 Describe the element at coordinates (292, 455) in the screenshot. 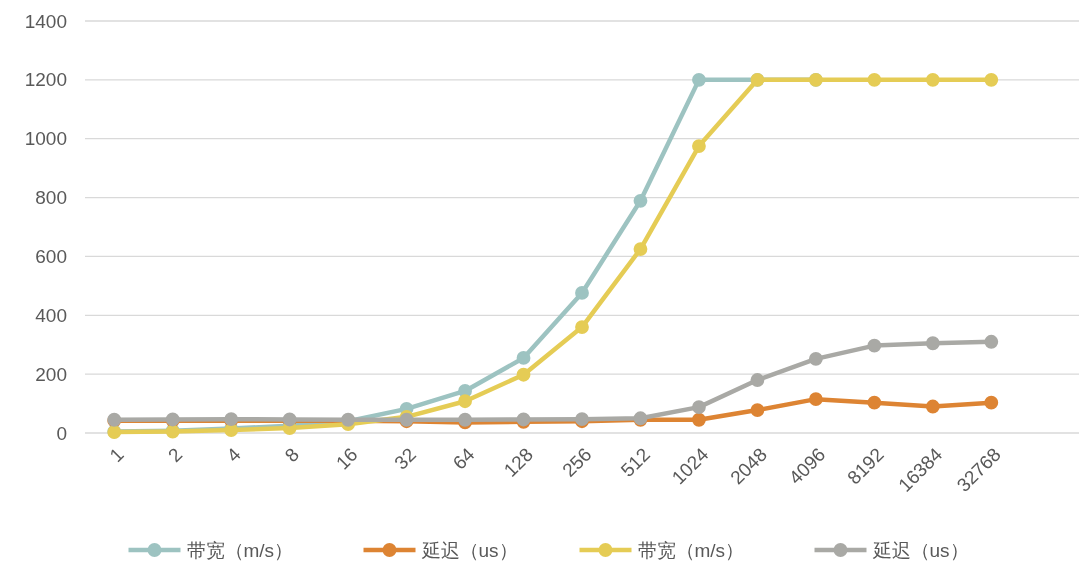

I see `x-tick-label: 8` at that location.